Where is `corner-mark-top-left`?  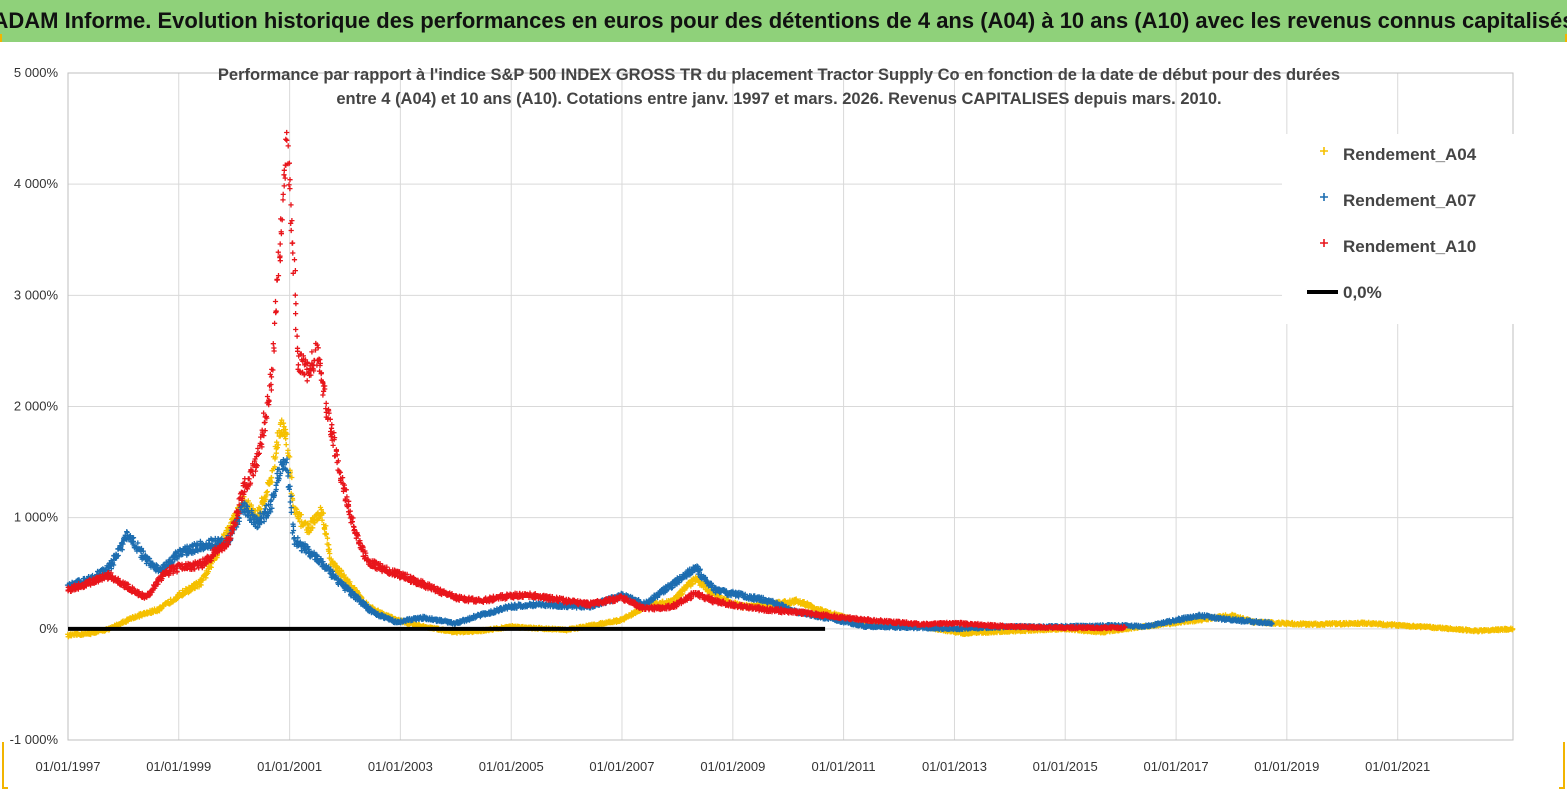 corner-mark-top-left is located at coordinates (6, 38).